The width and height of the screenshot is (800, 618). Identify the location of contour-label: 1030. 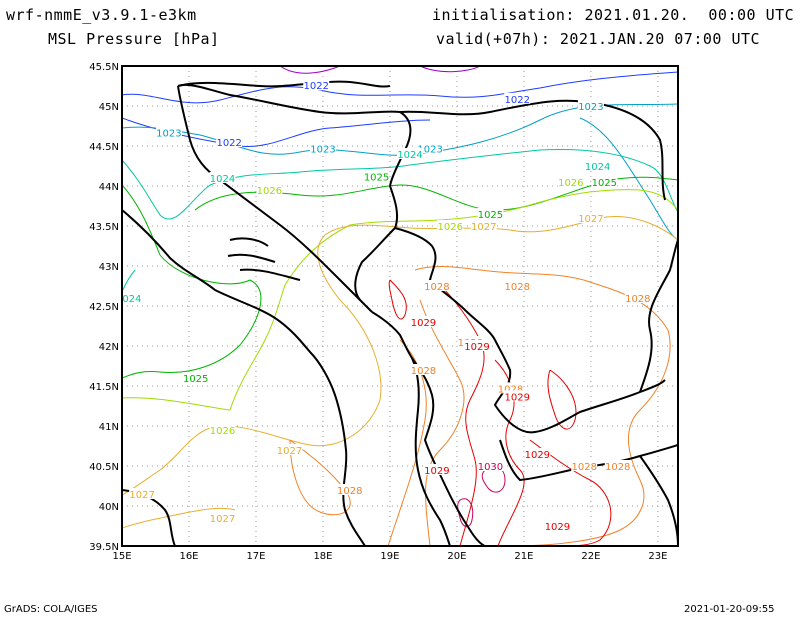
(490, 467).